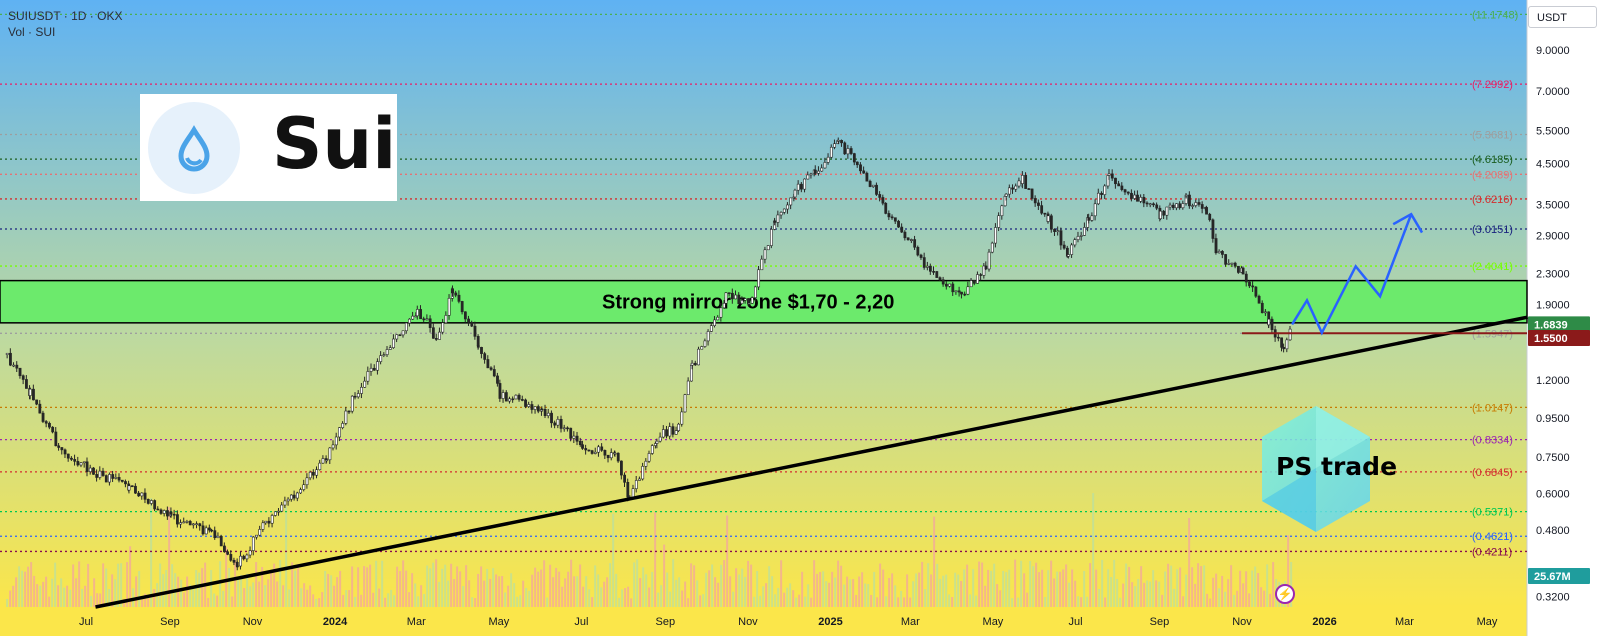 The height and width of the screenshot is (636, 1603). I want to click on symbol-line: SUIUSDT · 1D · OKX, so click(65, 16).